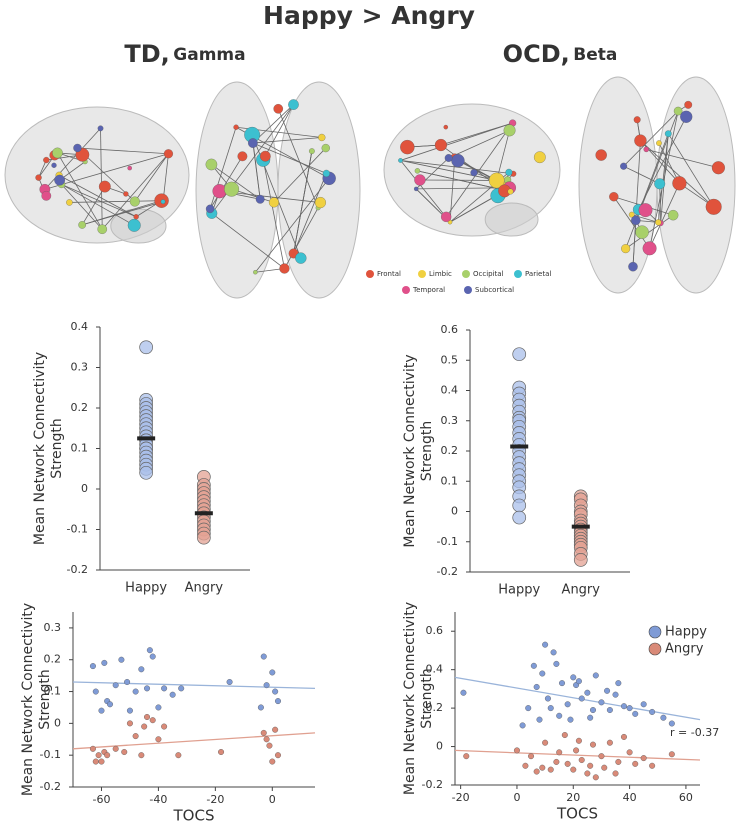  I want to click on trend-line, so click(577, 755).